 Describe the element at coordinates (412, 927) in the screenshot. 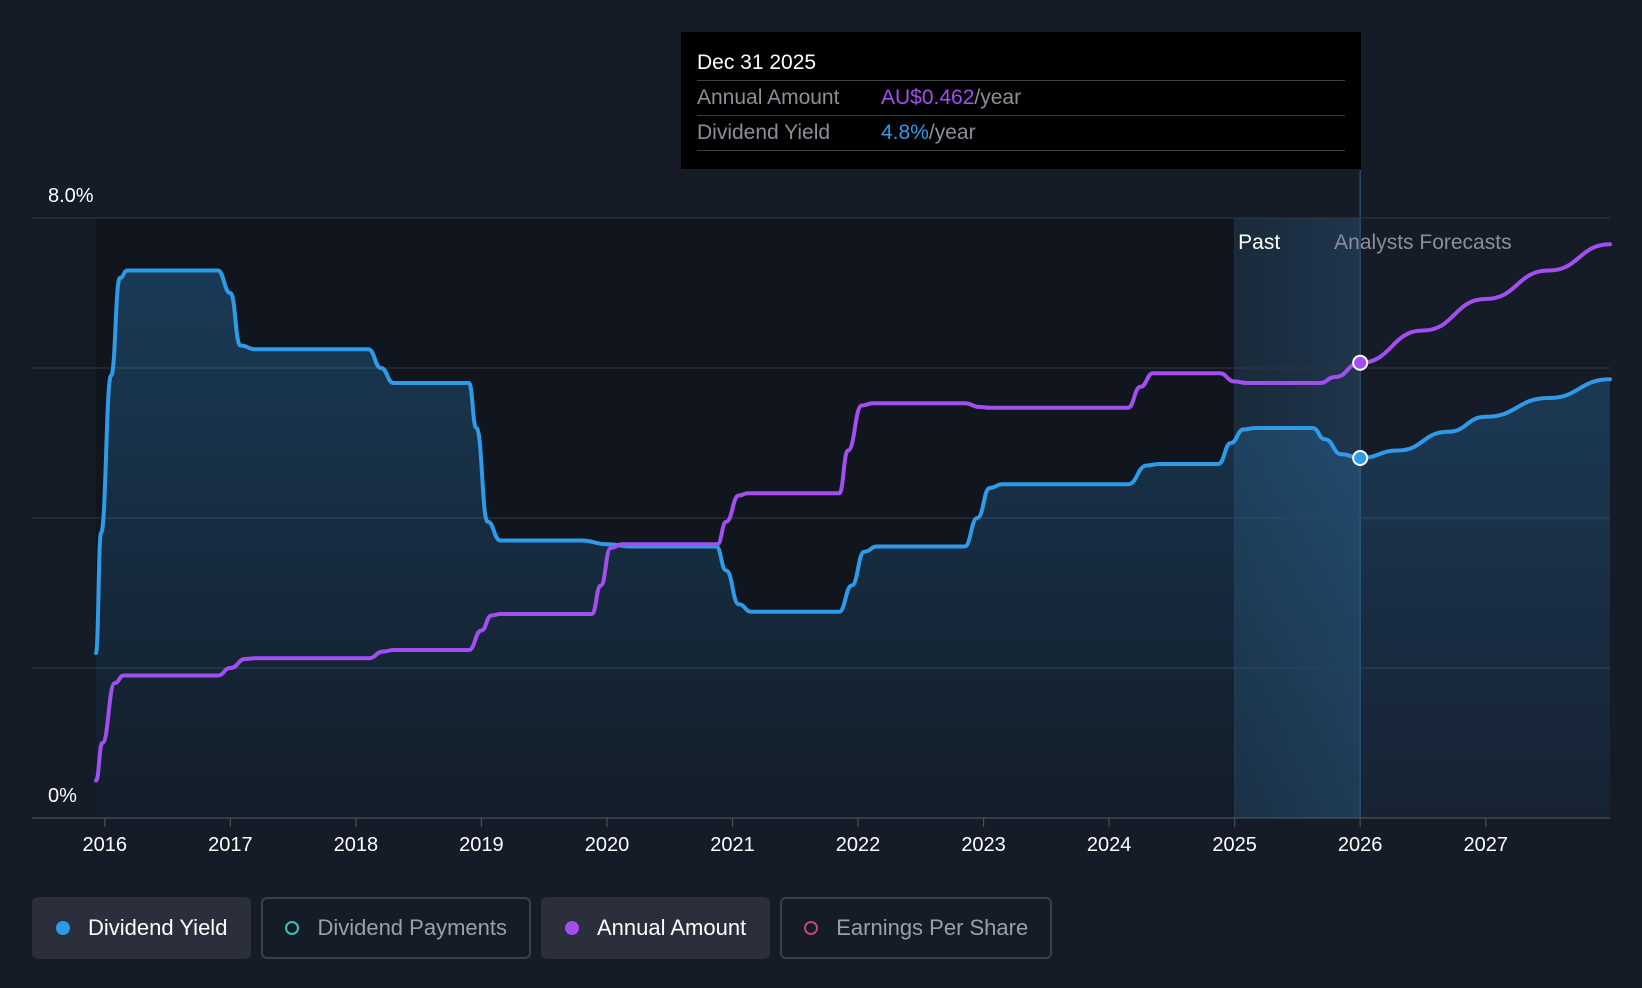

I see `legend-label: Dividend Payments` at that location.